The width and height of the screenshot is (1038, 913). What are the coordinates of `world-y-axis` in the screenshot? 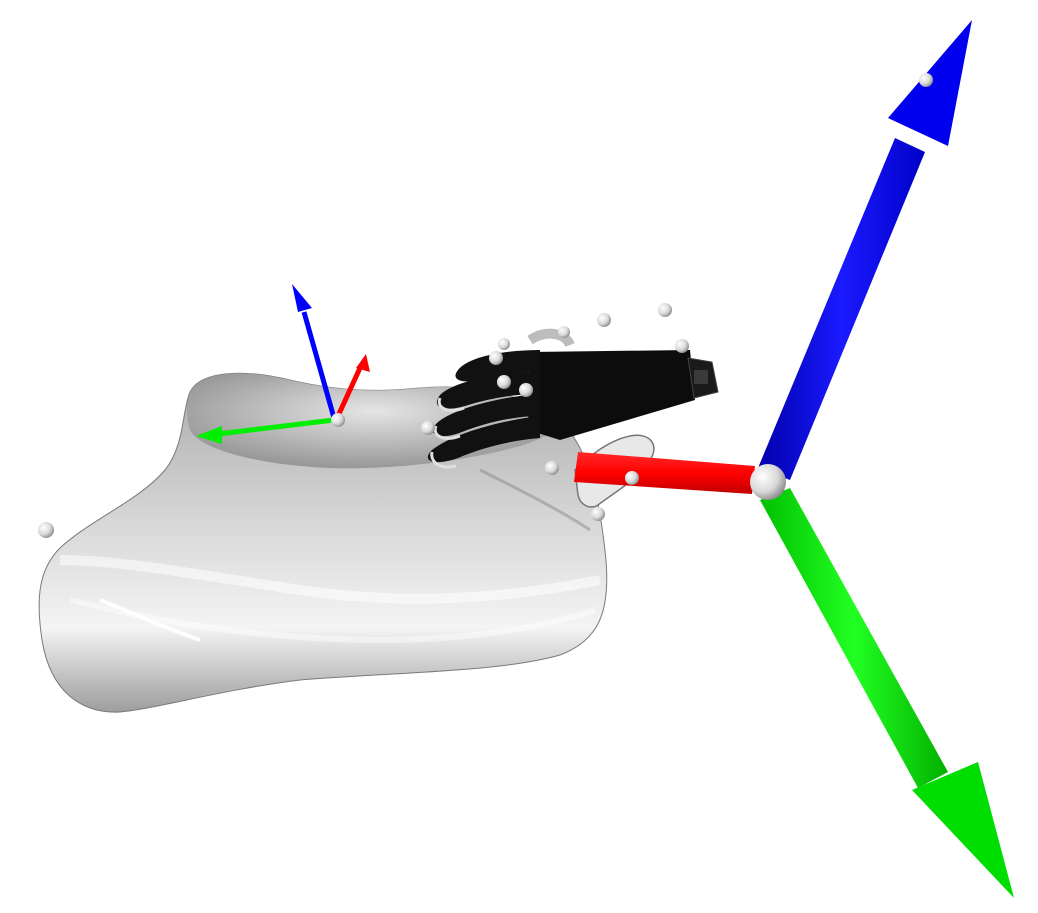 It's located at (887, 693).